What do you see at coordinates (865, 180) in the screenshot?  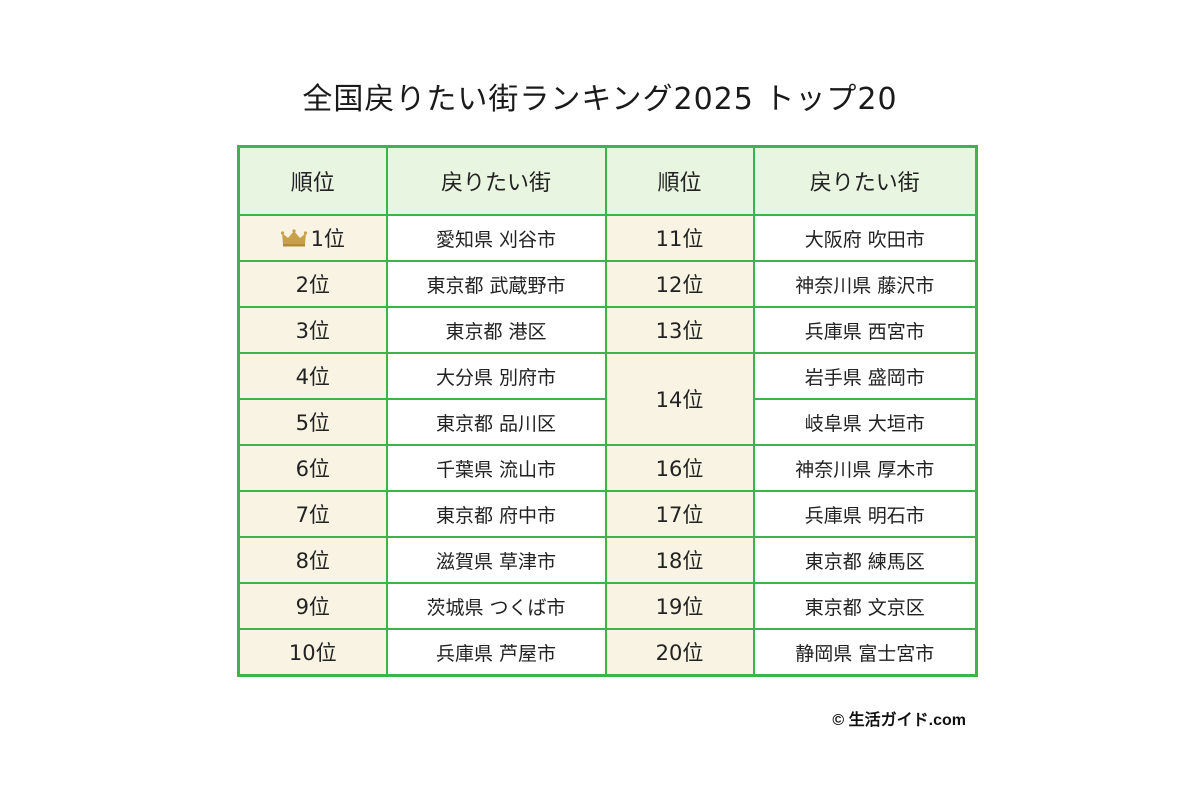 I see `header-town-right: 戻りたい街` at bounding box center [865, 180].